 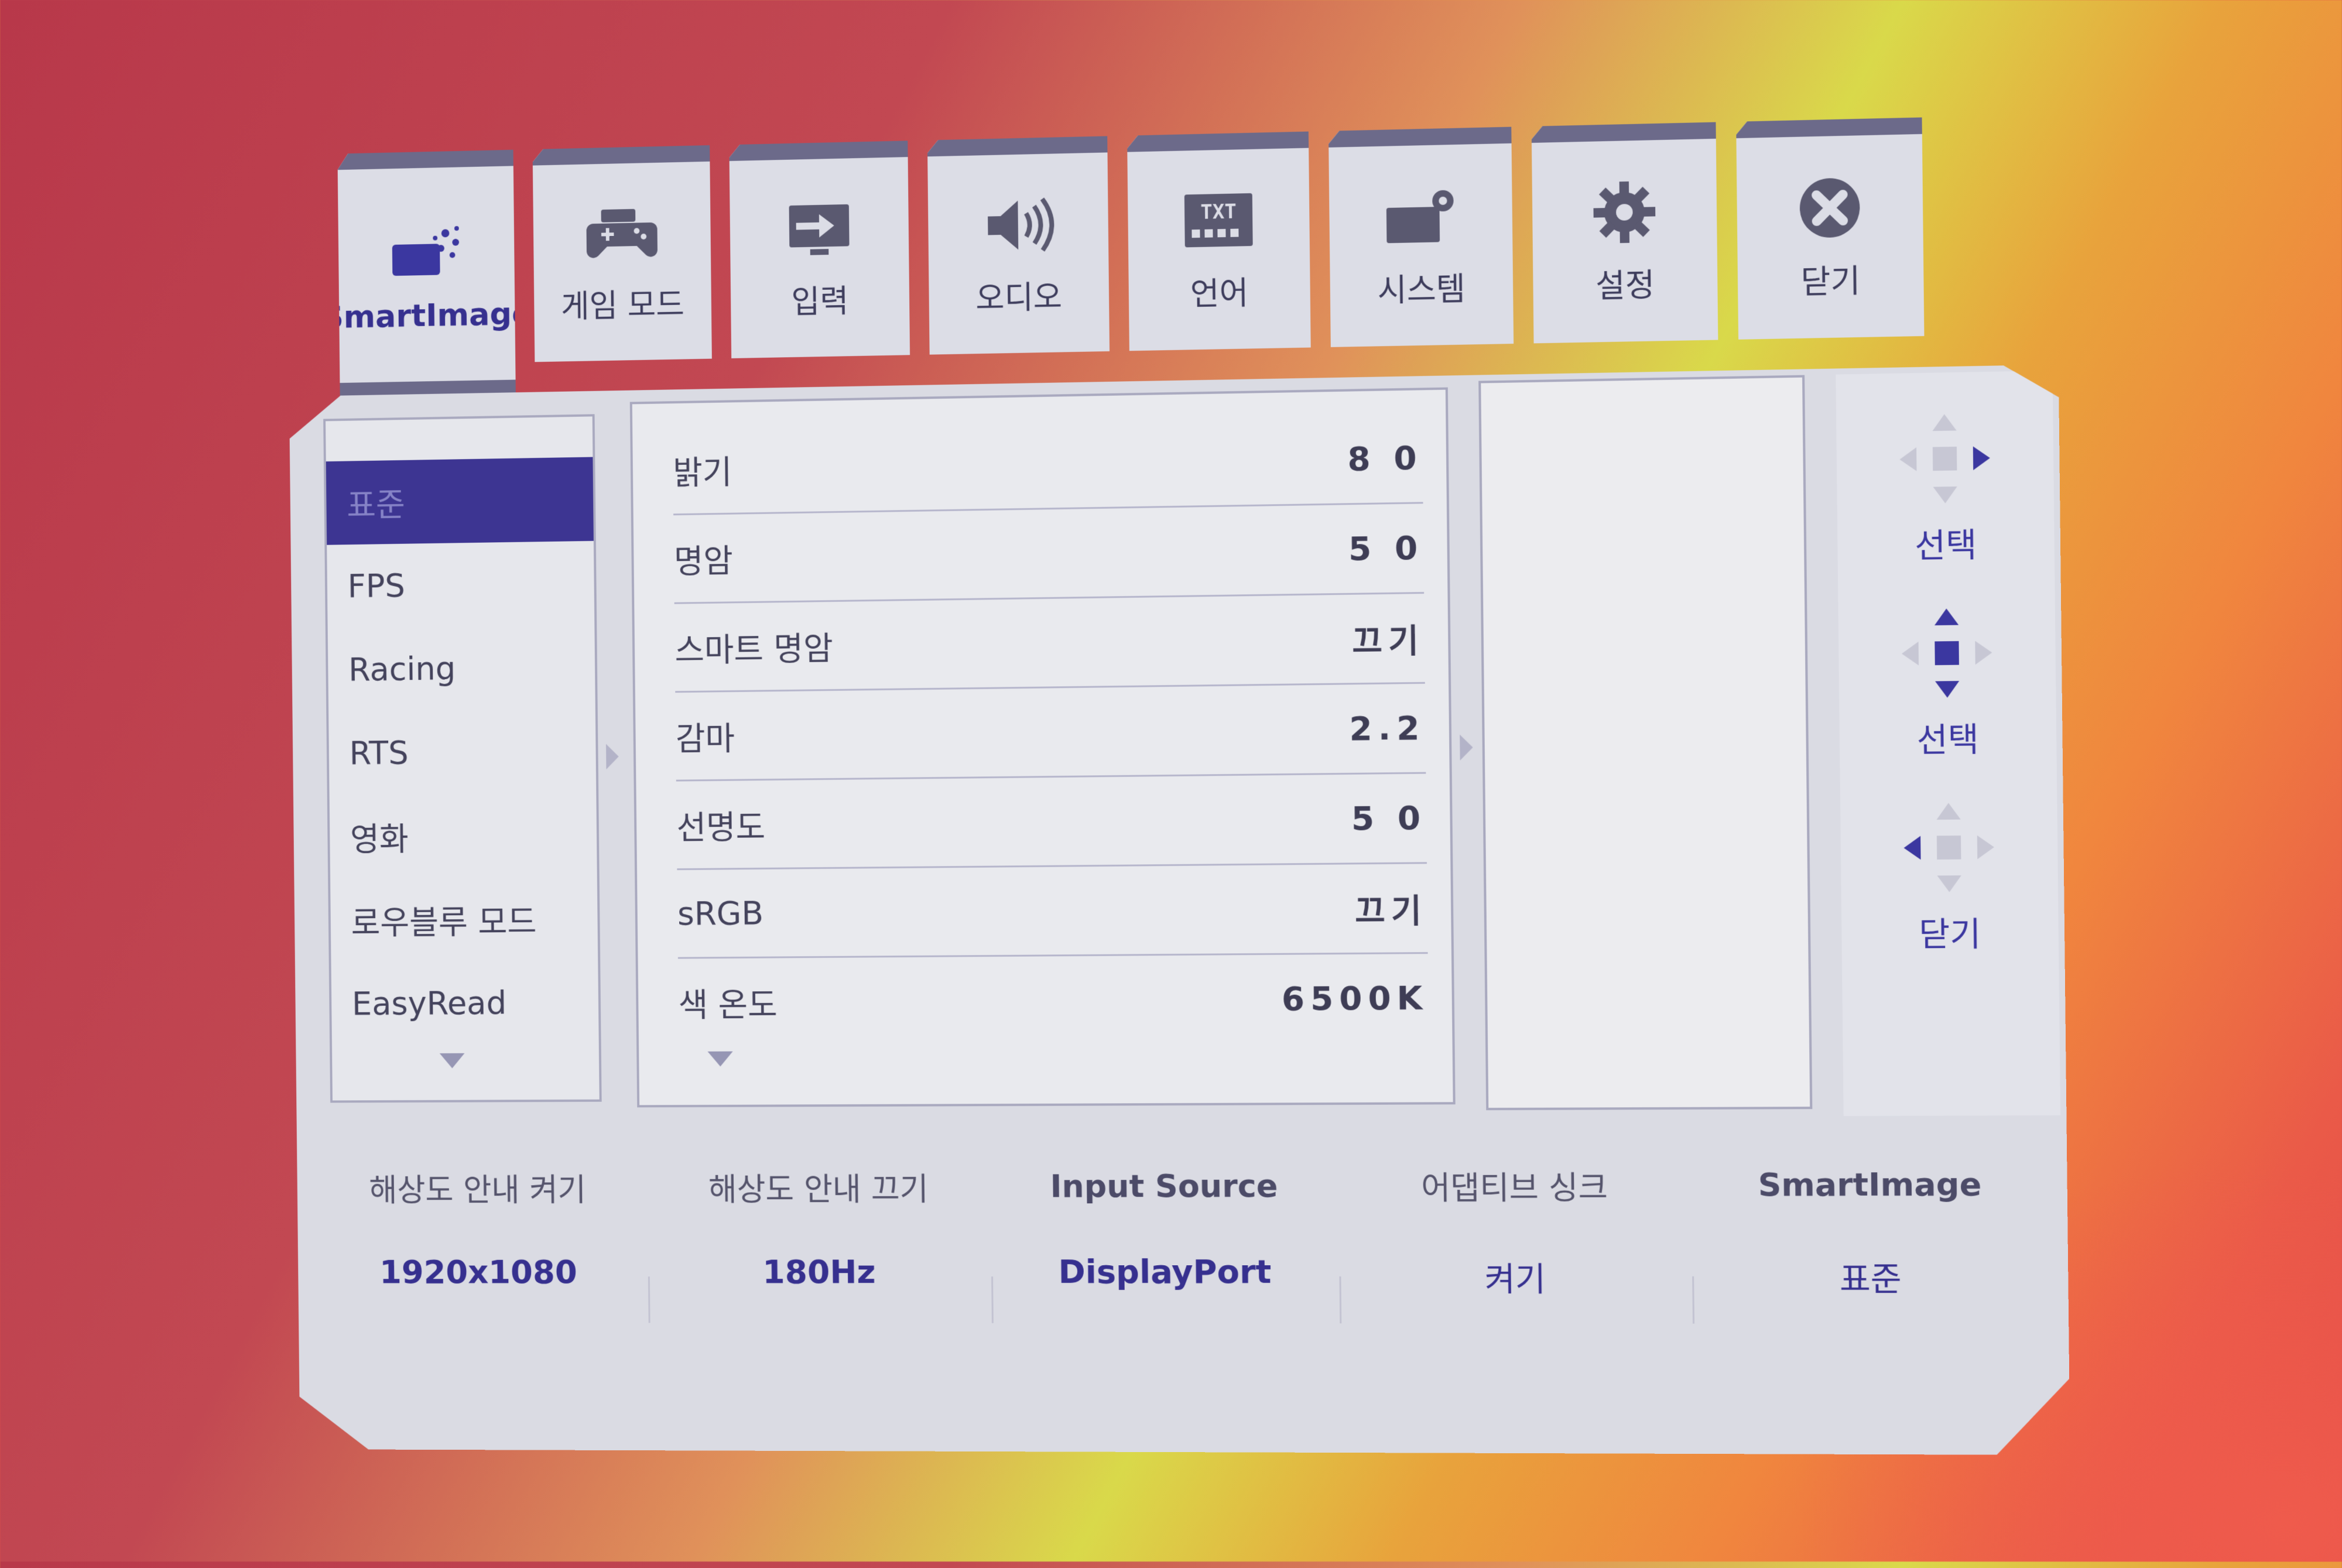 I want to click on dpad-right-icon, so click(x=1945, y=459).